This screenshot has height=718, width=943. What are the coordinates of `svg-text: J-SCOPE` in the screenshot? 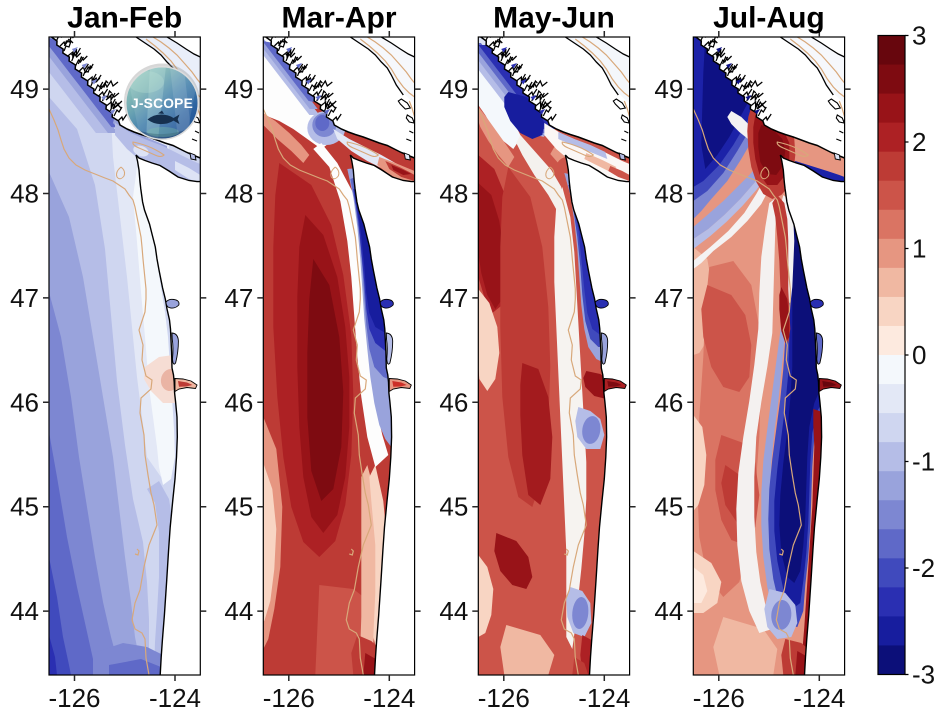 It's located at (162, 103).